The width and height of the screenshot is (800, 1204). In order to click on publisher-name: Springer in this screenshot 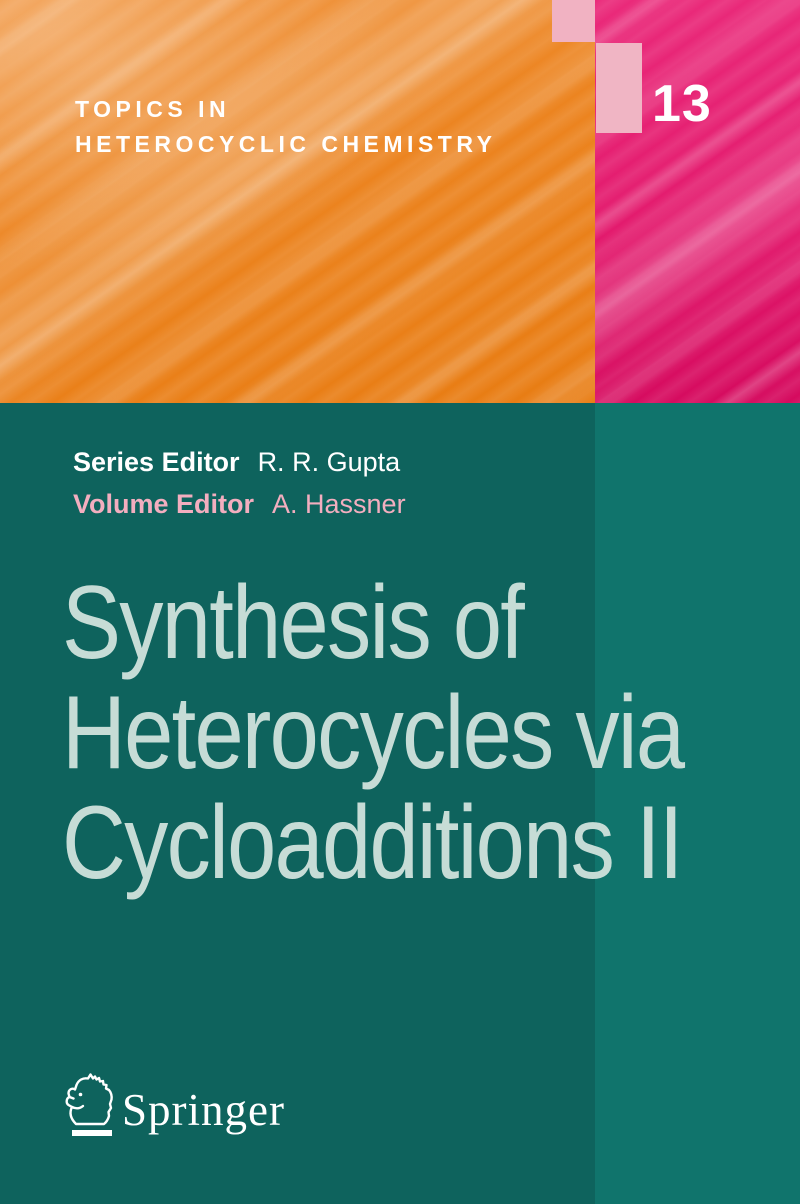, I will do `click(203, 1110)`.